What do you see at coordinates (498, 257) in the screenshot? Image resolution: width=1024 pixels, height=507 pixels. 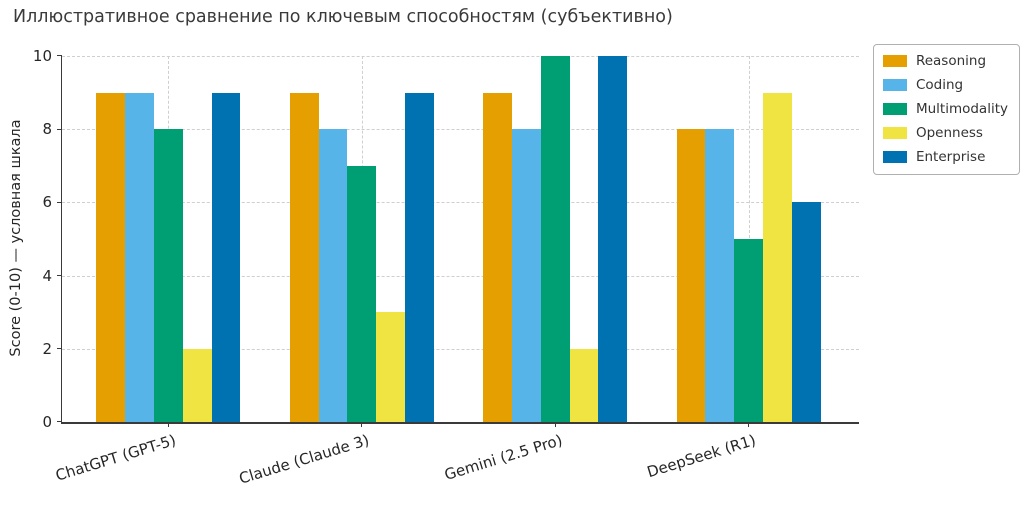 I see `bar-reasoning-gemini-2-5-pro` at bounding box center [498, 257].